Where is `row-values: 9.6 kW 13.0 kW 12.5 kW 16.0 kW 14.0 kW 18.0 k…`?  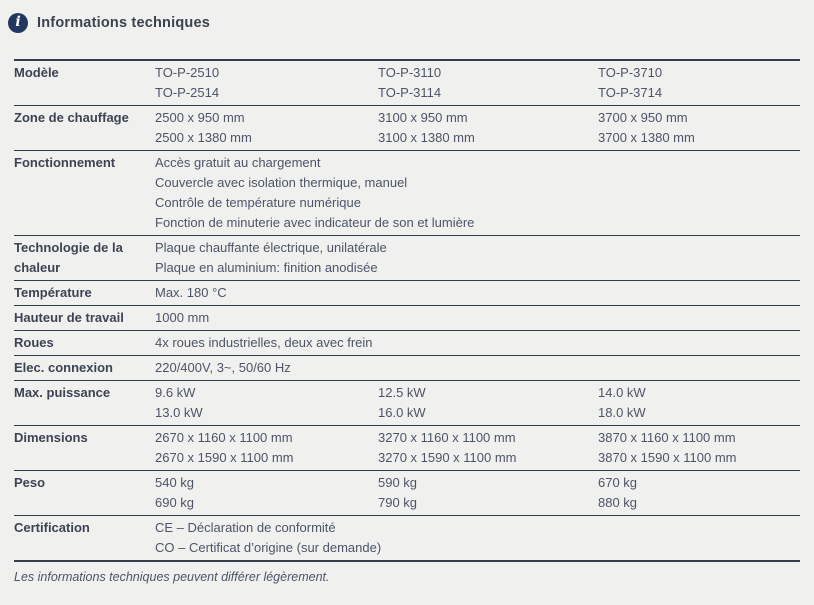 row-values: 9.6 kW 13.0 kW 12.5 kW 16.0 kW 14.0 kW 18.0 k… is located at coordinates (477, 403).